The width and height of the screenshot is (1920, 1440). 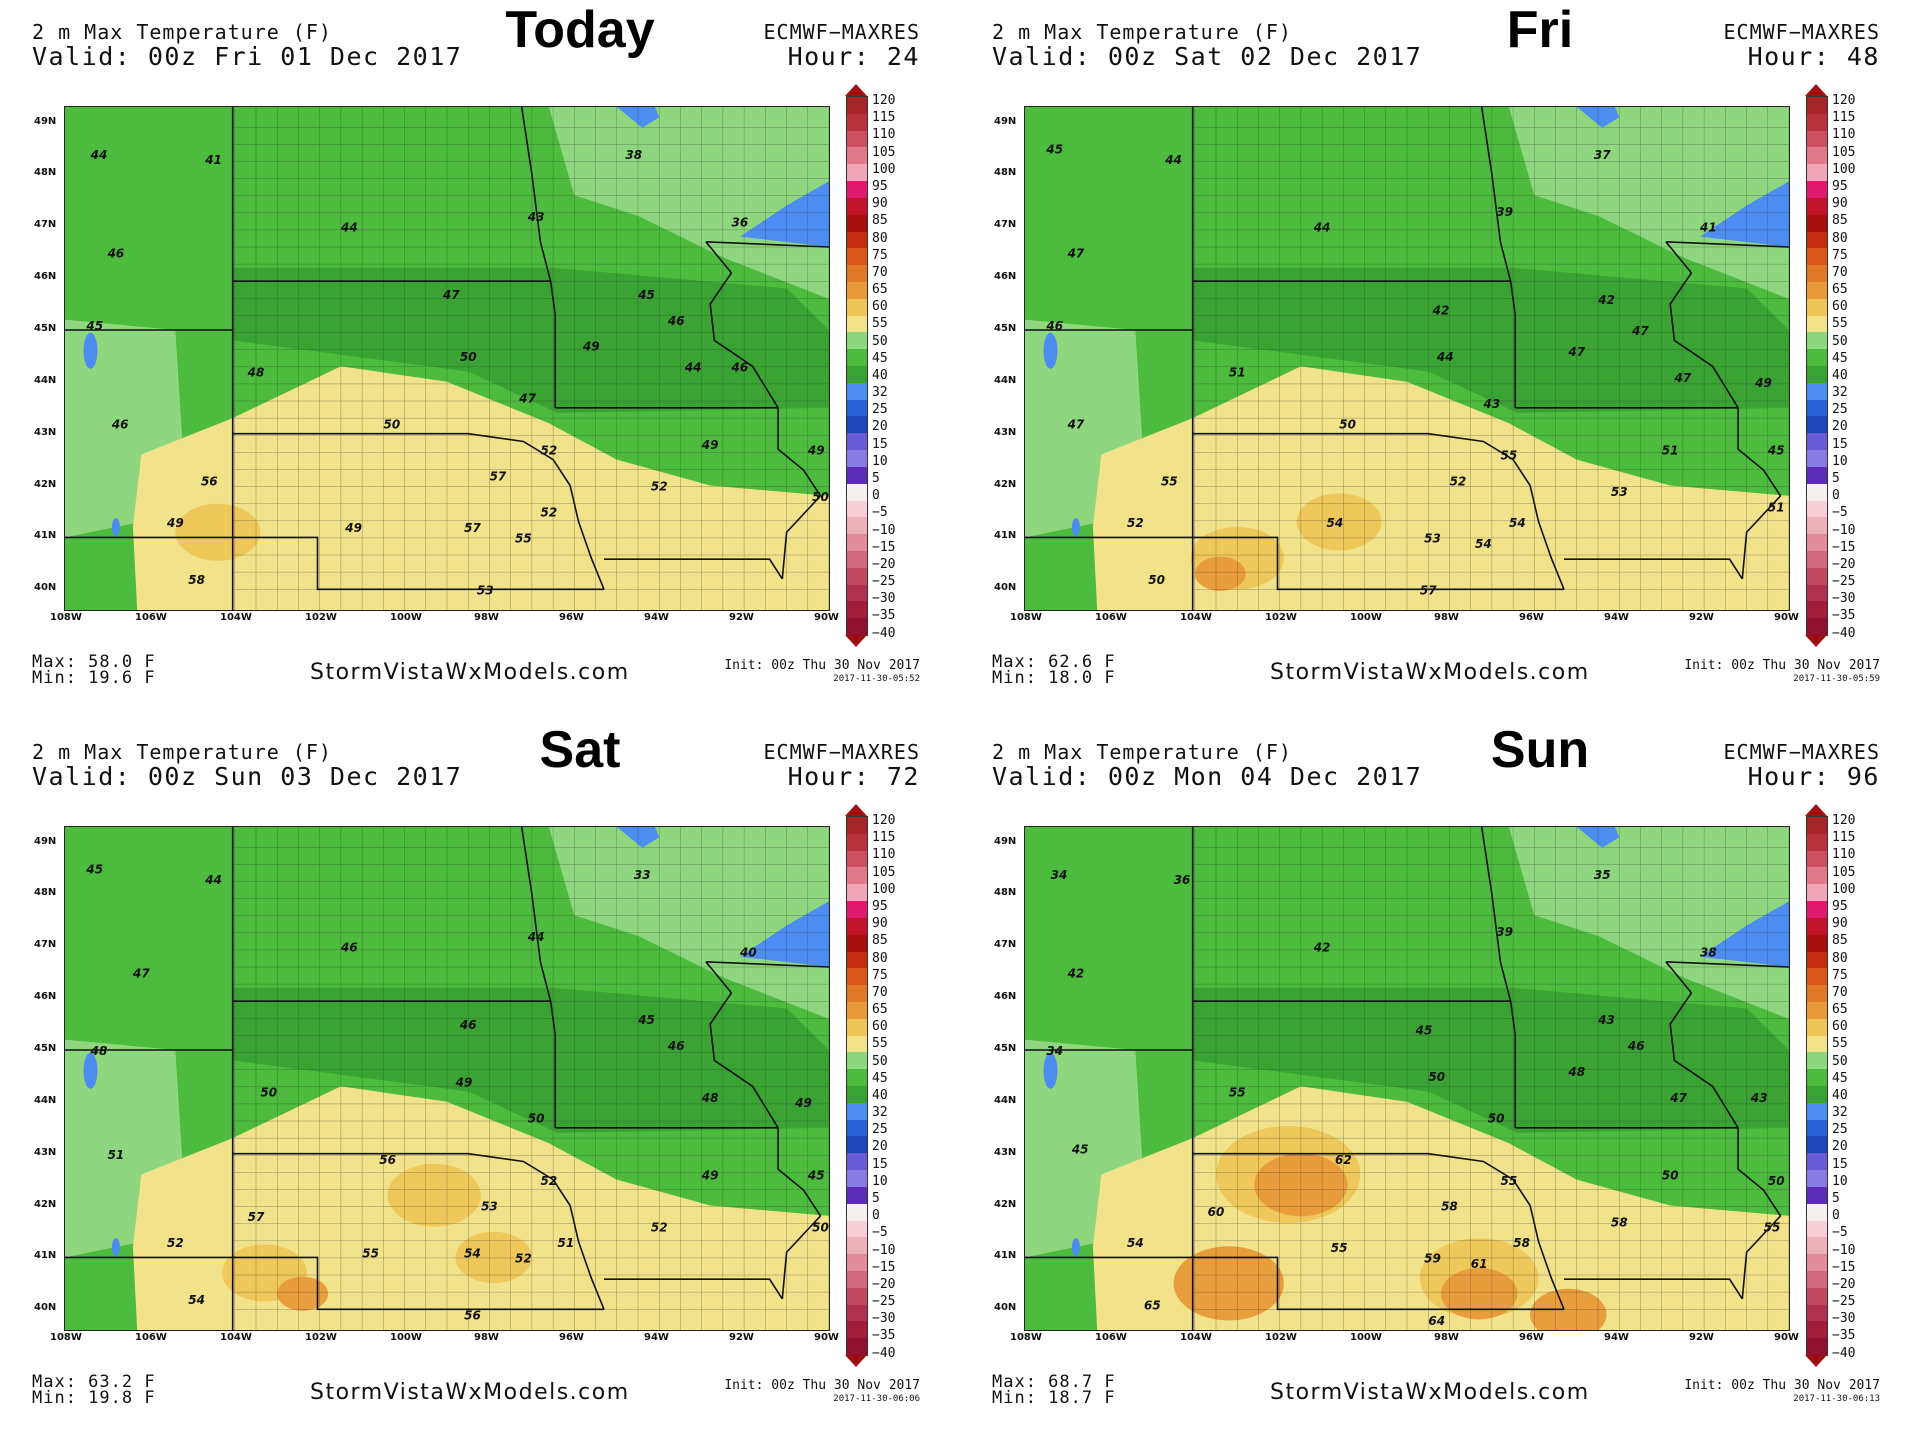 What do you see at coordinates (1054, 1382) in the screenshot?
I see `max-value: Max: 68.7 F` at bounding box center [1054, 1382].